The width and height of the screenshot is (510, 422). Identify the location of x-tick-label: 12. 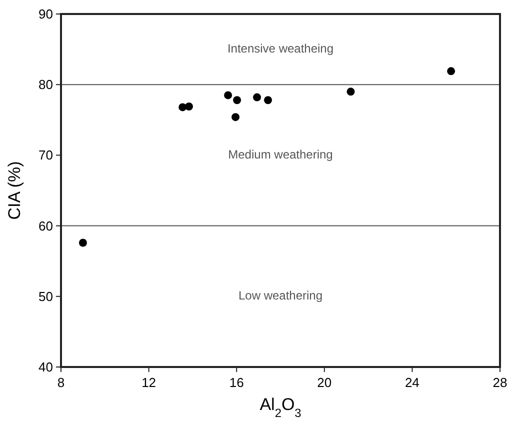
(149, 382).